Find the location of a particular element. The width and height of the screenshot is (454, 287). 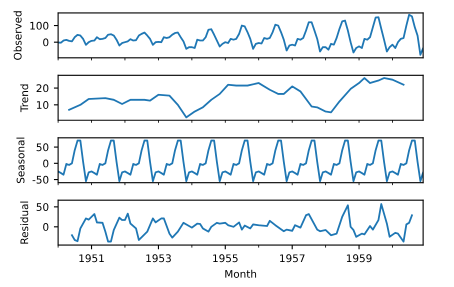

y-axis-title: Residual is located at coordinates (24, 223).